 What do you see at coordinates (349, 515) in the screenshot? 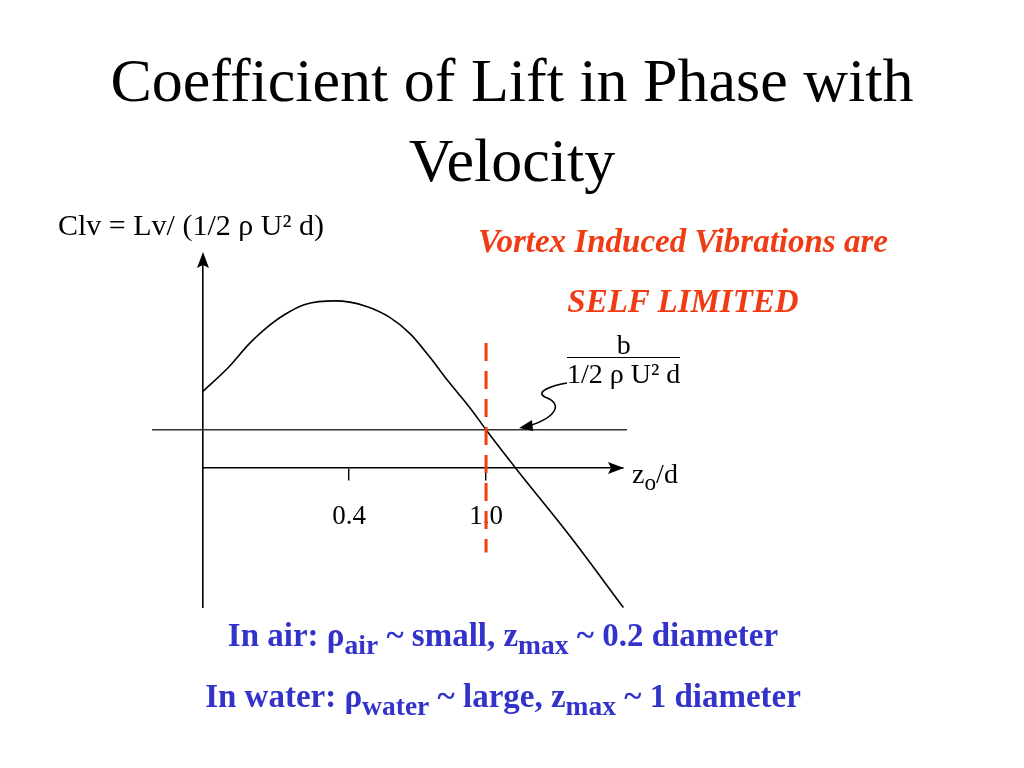
I see `x-tick-label: 0.4` at bounding box center [349, 515].